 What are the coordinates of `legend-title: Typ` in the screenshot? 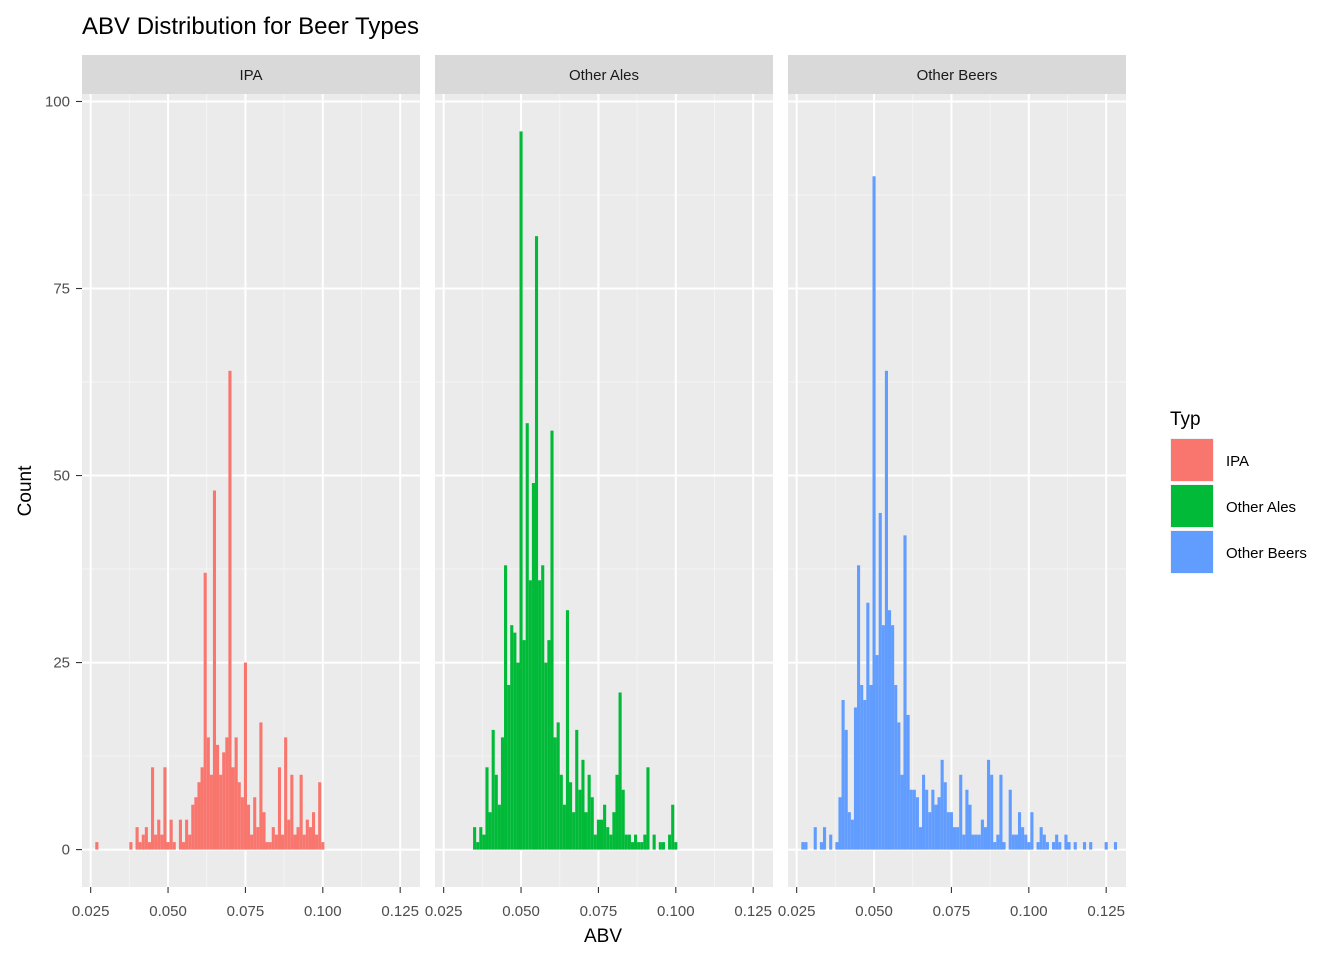 It's located at (1185, 419).